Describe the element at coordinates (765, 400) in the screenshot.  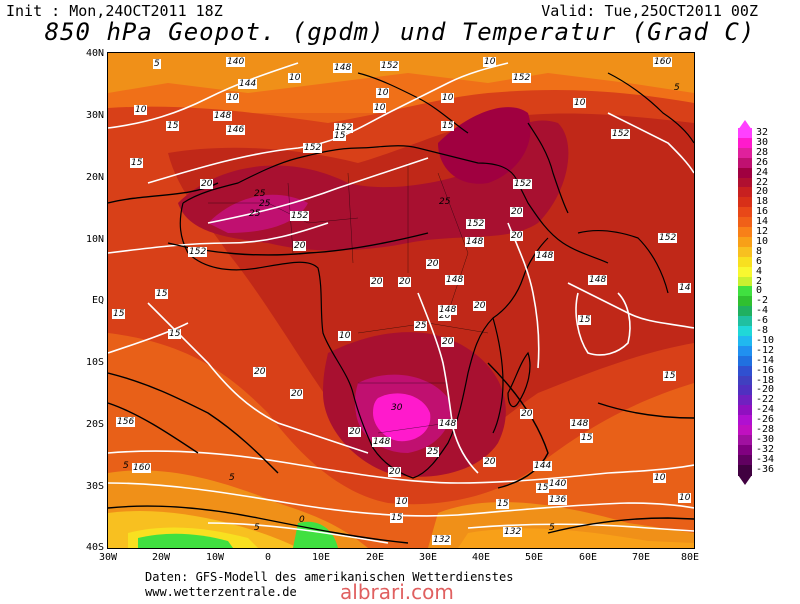
I see `legend-value: -22` at that location.